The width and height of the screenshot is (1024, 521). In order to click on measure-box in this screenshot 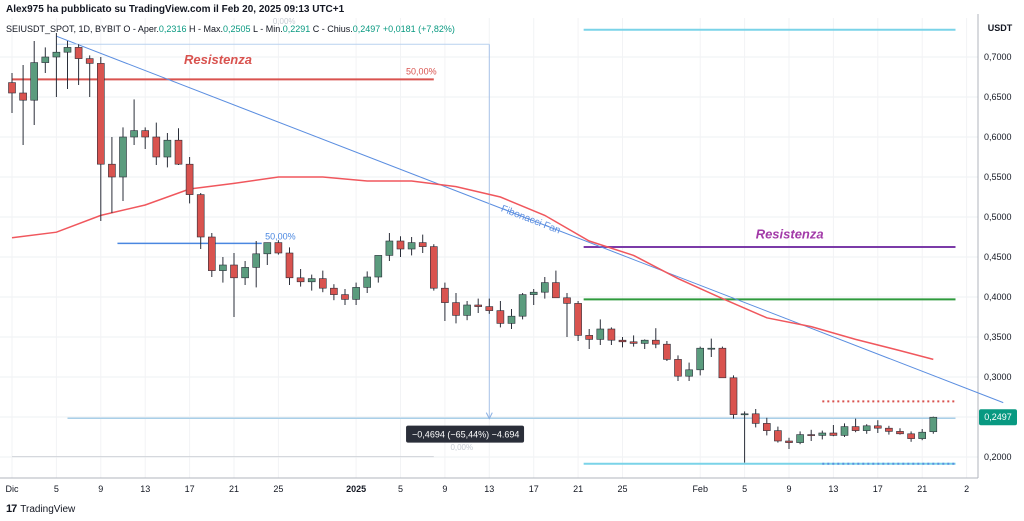, I will do `click(465, 434)`.